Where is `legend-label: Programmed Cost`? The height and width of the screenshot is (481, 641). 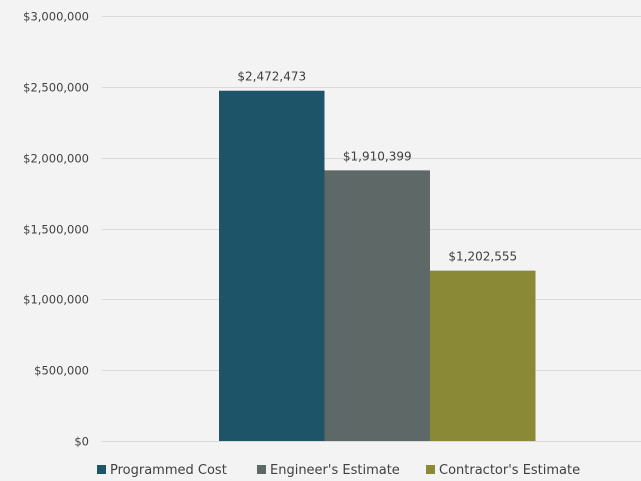 legend-label: Programmed Cost is located at coordinates (168, 470).